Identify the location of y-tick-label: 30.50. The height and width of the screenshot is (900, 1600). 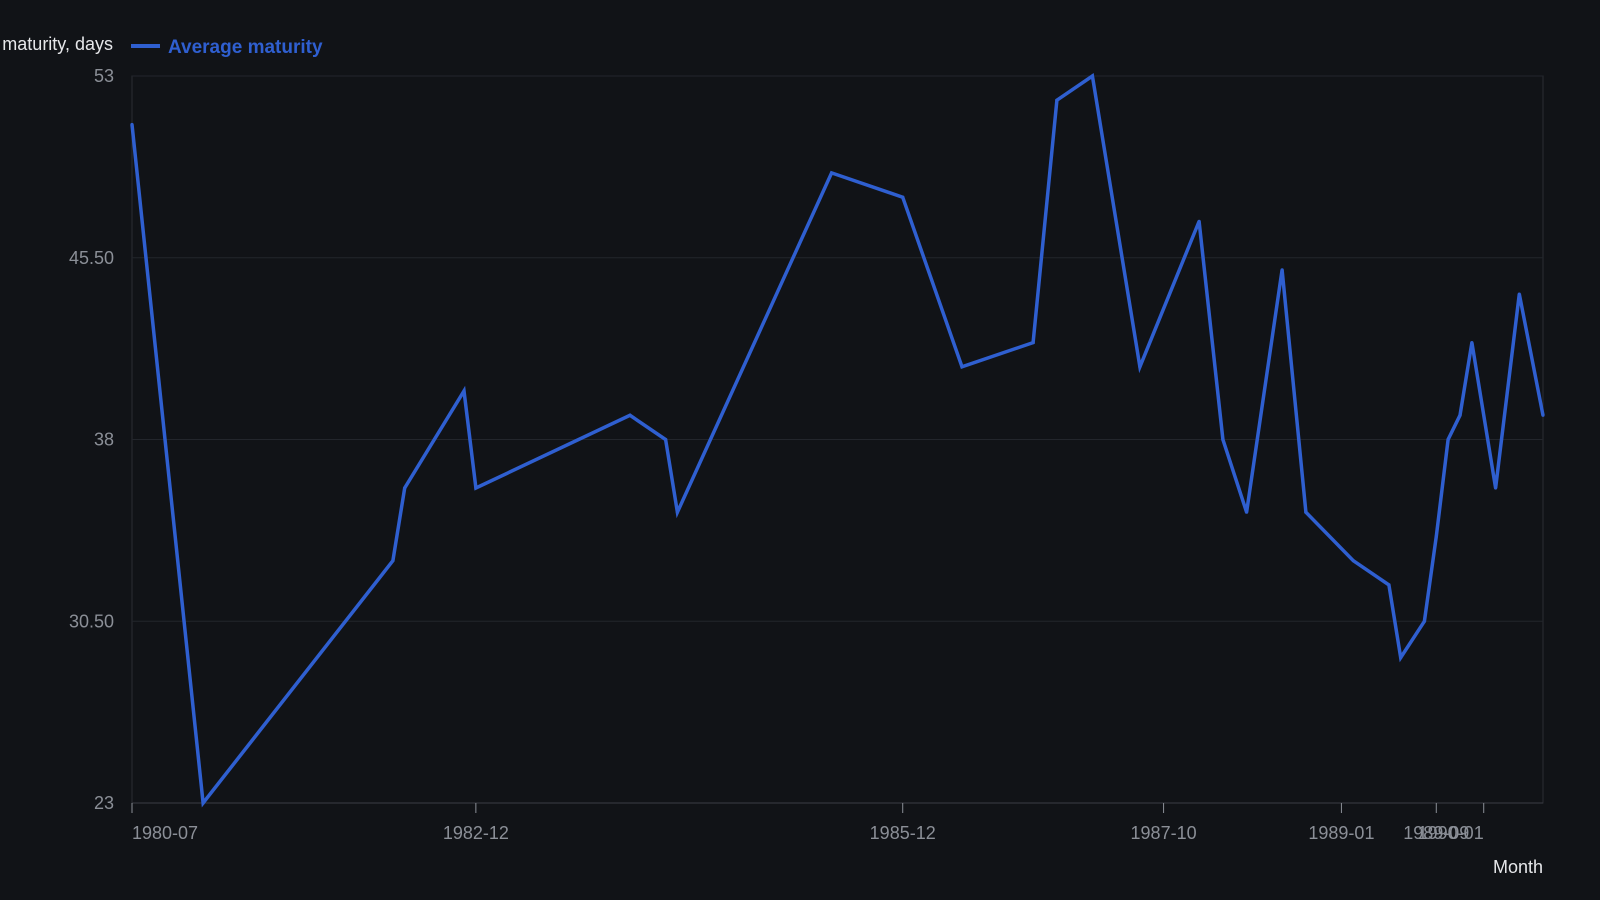
(91, 621).